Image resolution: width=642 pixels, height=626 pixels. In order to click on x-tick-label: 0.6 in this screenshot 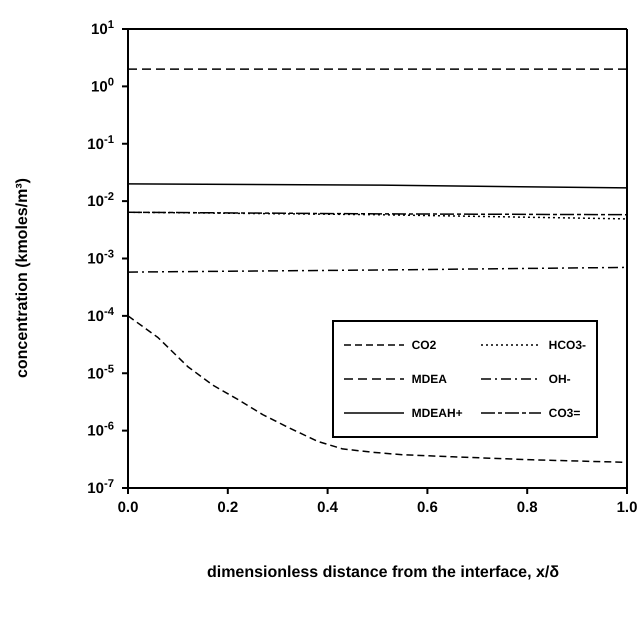, I will do `click(427, 507)`.